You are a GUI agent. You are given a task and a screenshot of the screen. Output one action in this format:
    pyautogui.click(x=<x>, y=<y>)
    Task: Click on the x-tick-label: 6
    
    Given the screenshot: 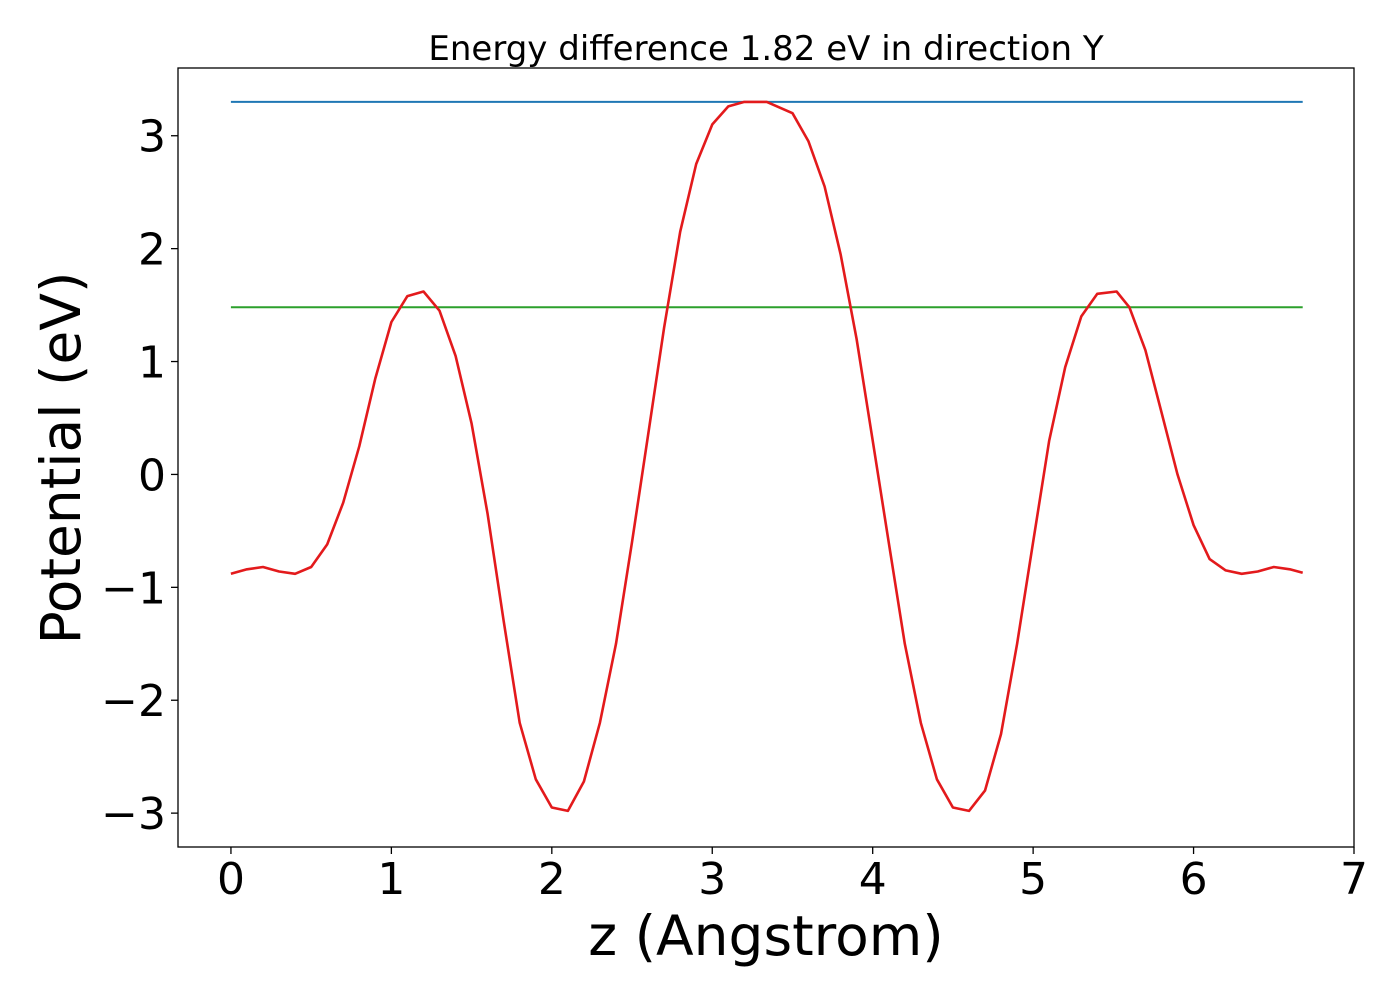 What is the action you would take?
    pyautogui.click(x=1194, y=879)
    